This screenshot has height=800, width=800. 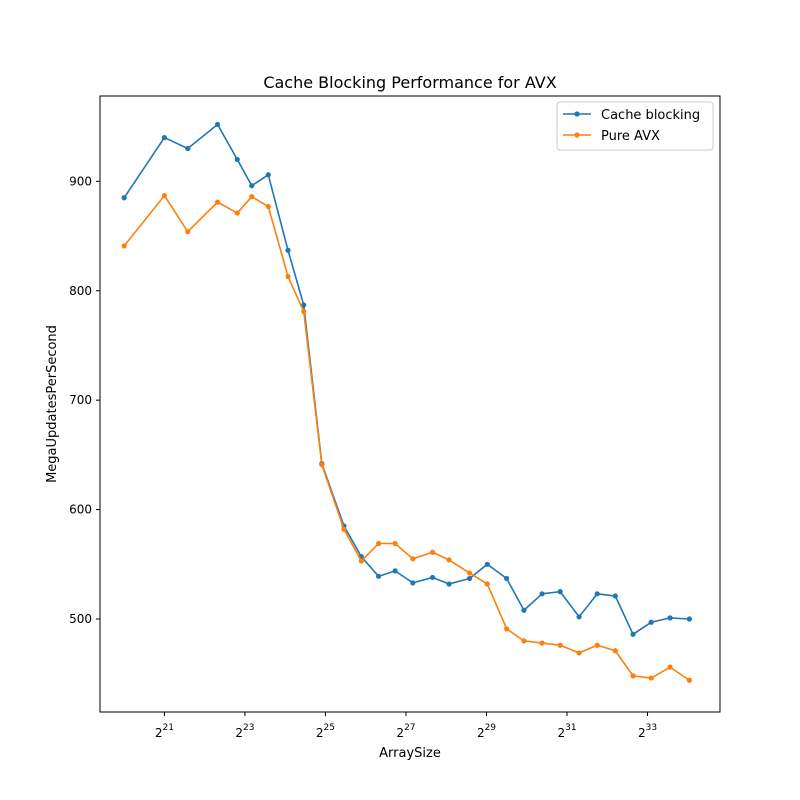 I want to click on x-tick-label: 233, so click(x=647, y=731).